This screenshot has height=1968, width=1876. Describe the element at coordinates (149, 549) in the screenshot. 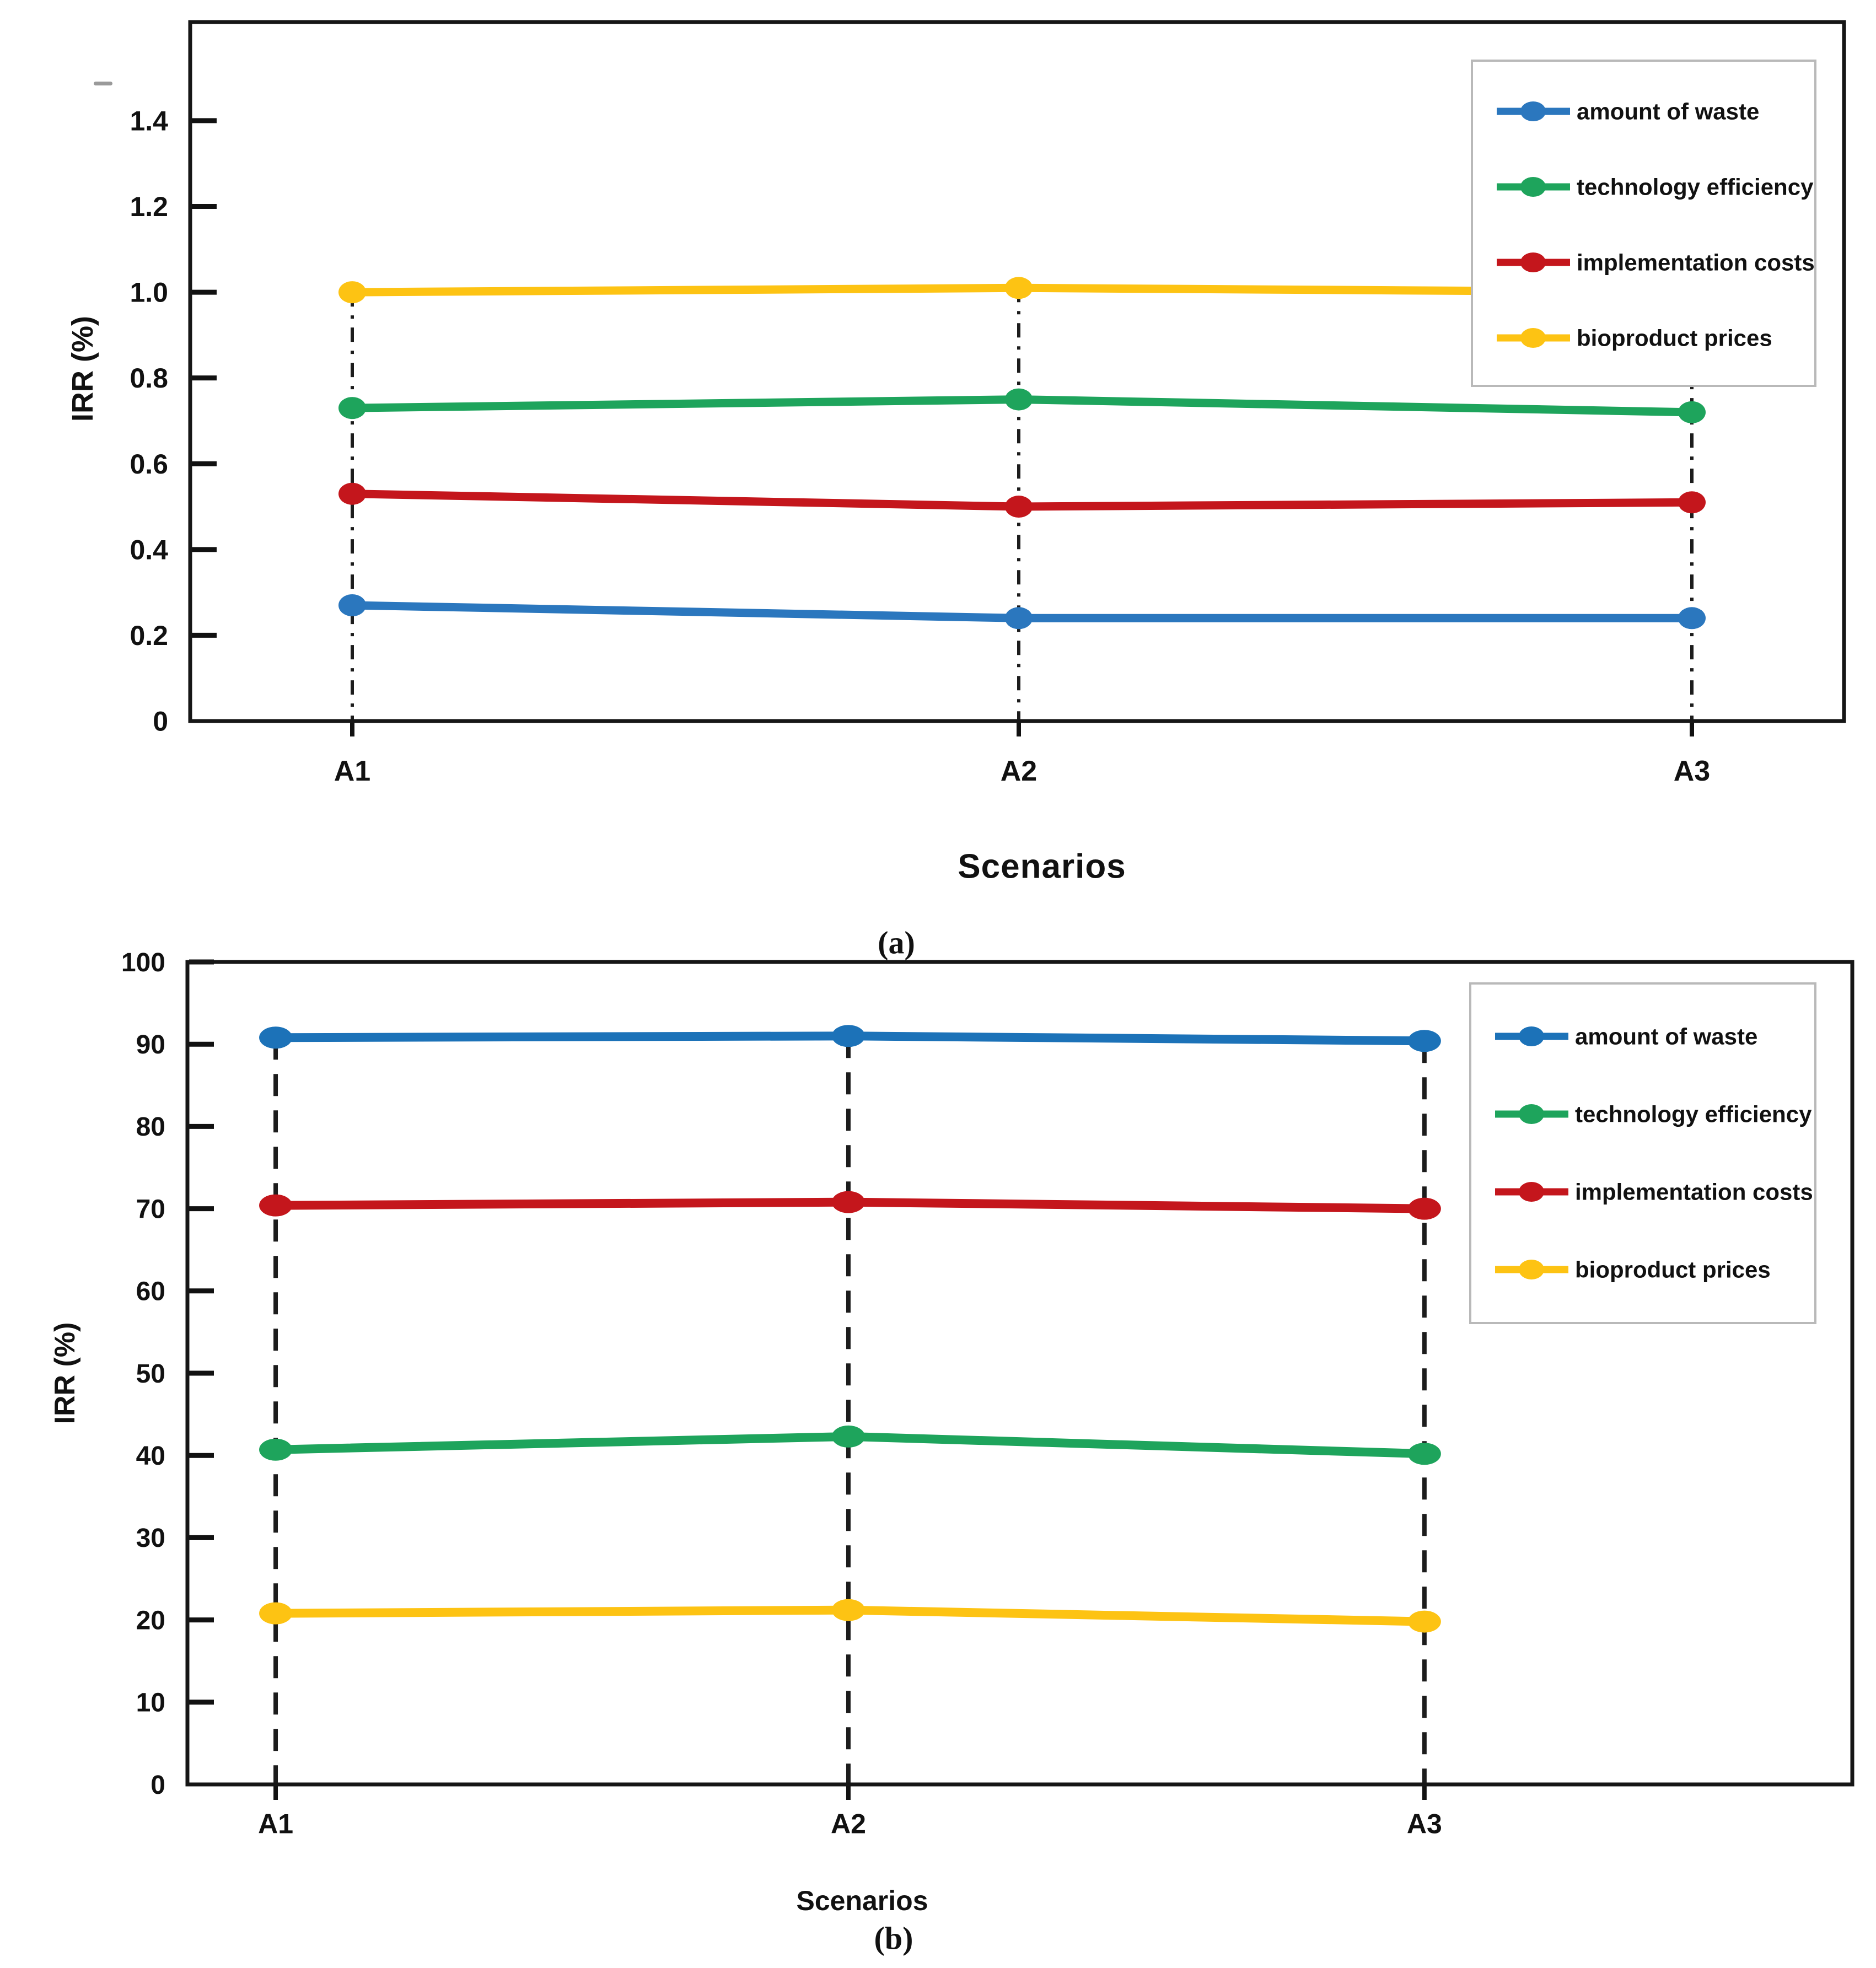

I see `y-tick-label: 0.4` at that location.